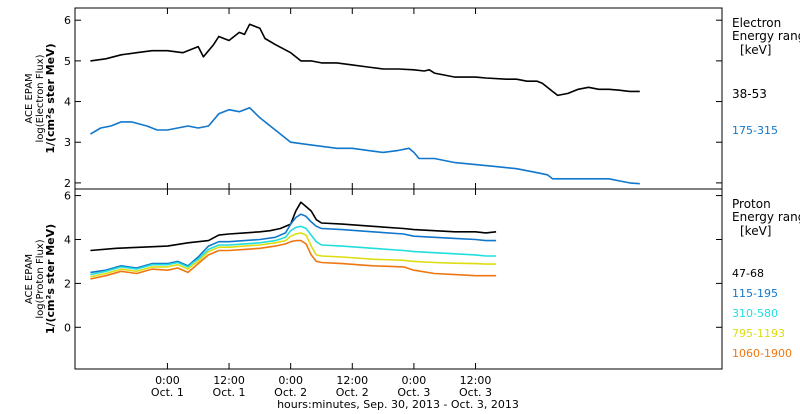  Describe the element at coordinates (749, 94) in the screenshot. I see `legend-entry: 38-53` at that location.